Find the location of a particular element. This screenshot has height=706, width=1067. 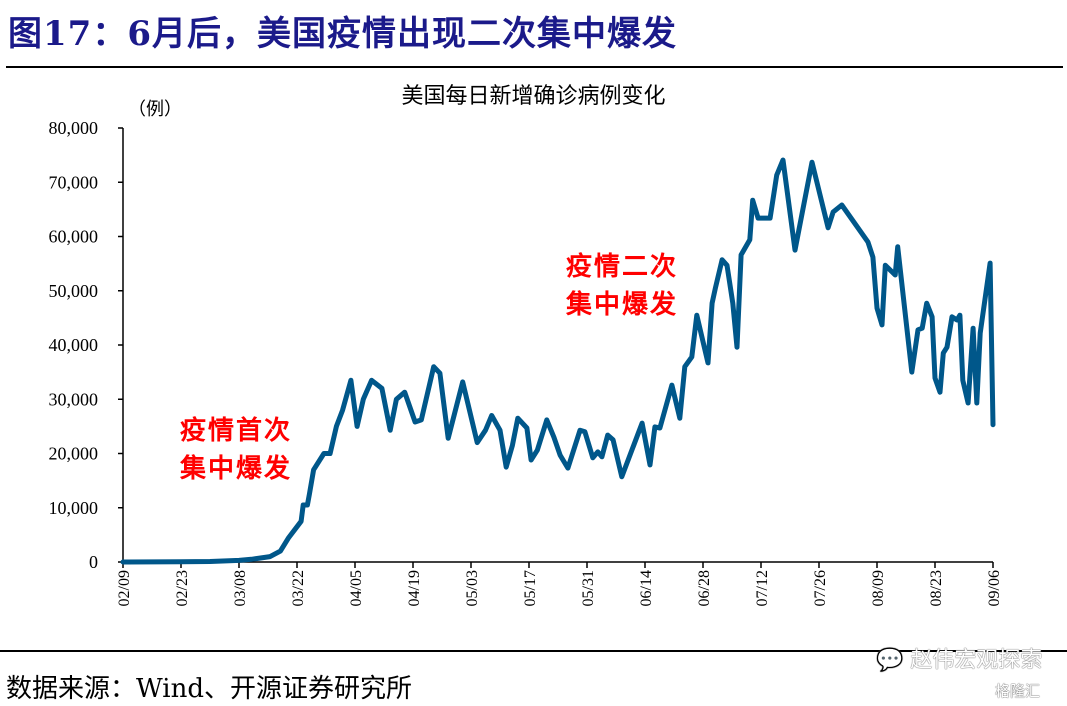

x-tick-label: 04/19 is located at coordinates (414, 588).